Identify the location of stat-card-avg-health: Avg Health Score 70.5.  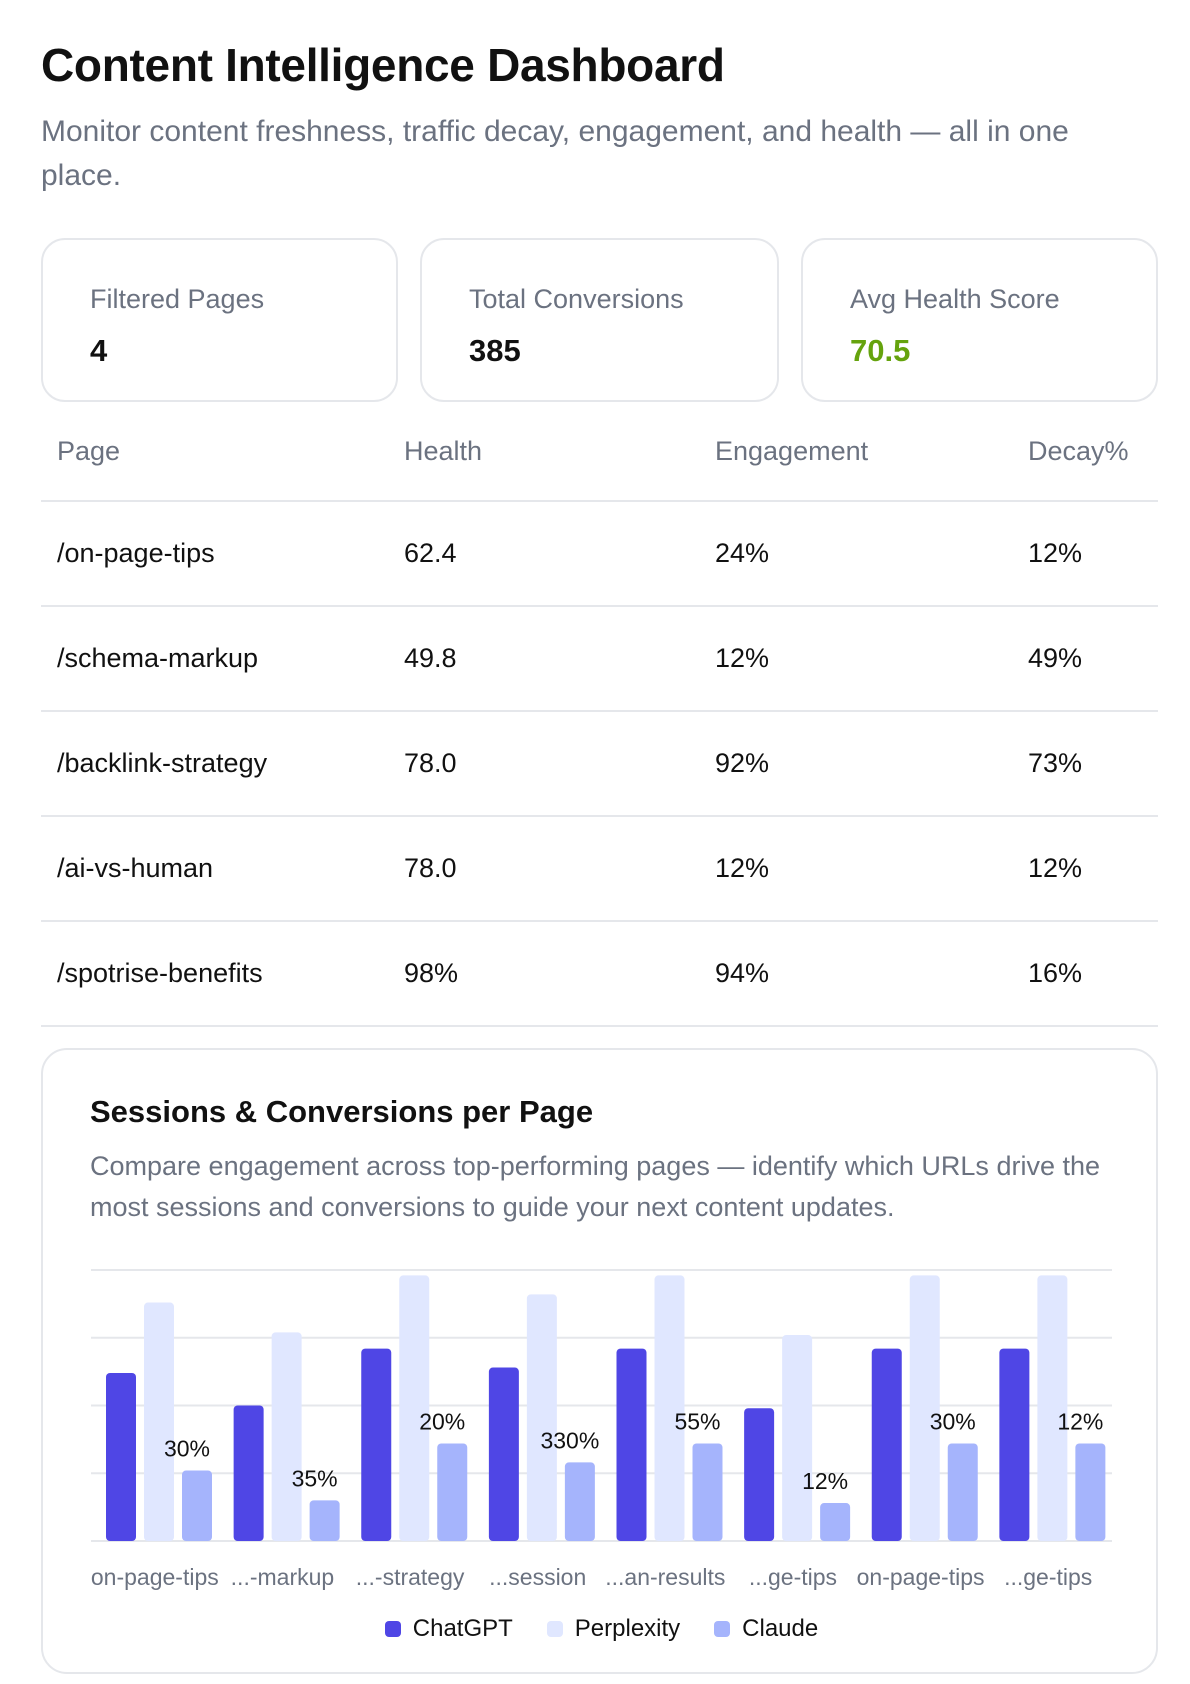
(979, 320).